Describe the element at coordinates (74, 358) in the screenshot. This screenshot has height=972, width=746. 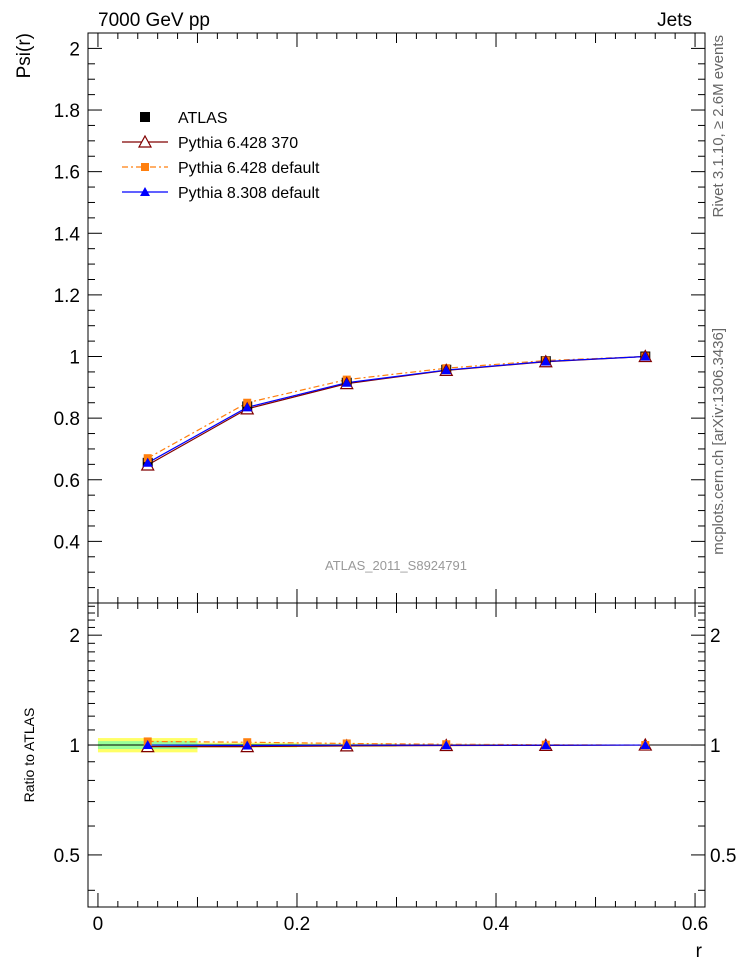
I see `y-tick-label: 1` at that location.